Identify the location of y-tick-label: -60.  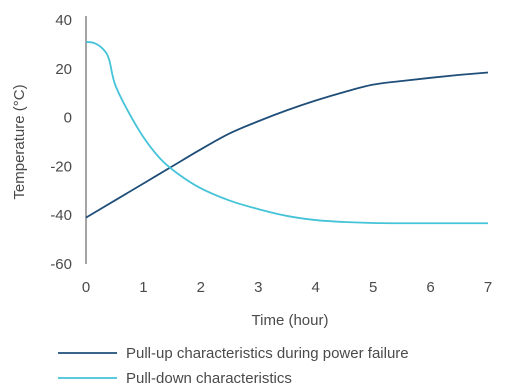
(61, 264).